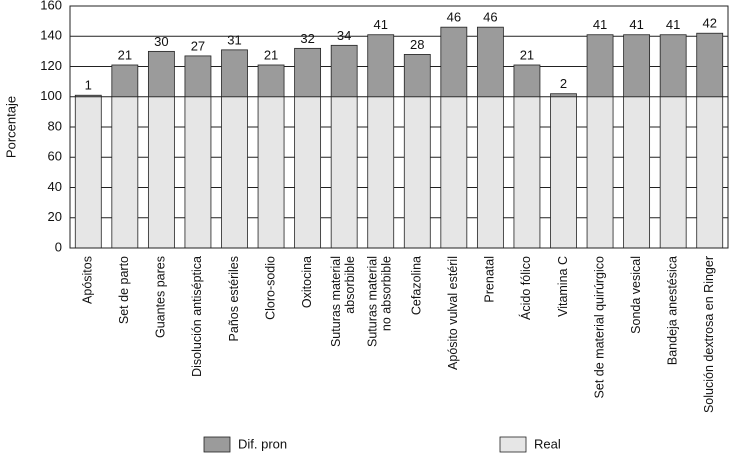 Image resolution: width=740 pixels, height=456 pixels. Describe the element at coordinates (161, 41) in the screenshot. I see `value-label: 30` at that location.